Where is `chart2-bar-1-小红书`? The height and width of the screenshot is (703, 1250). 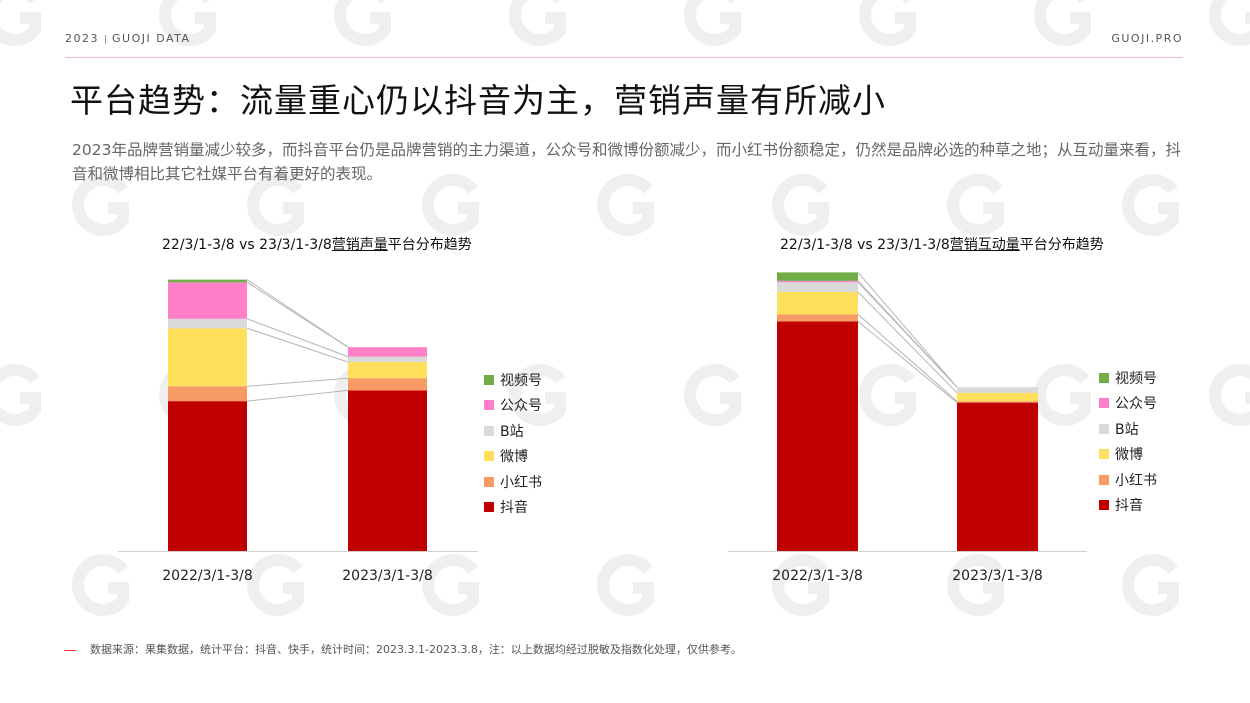 chart2-bar-1-小红书 is located at coordinates (817, 318).